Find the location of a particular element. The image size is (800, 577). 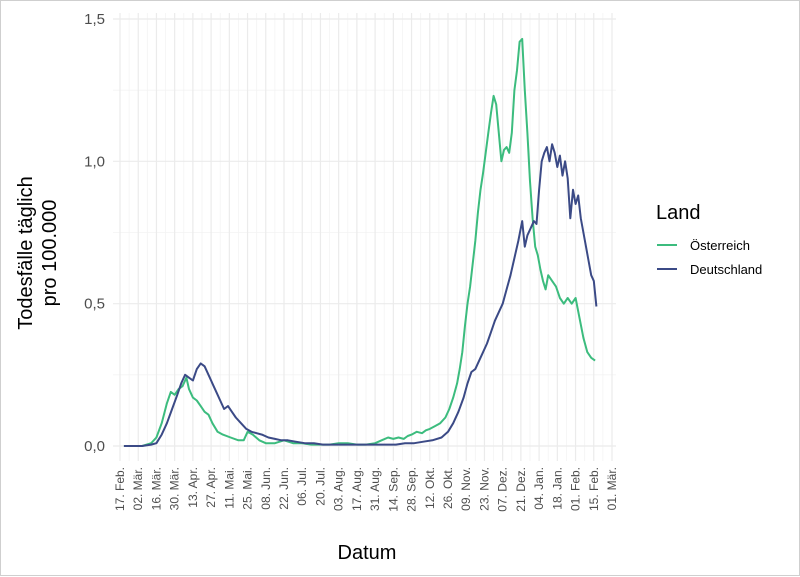

x-tick-label: 18. Jan. is located at coordinates (557, 488).